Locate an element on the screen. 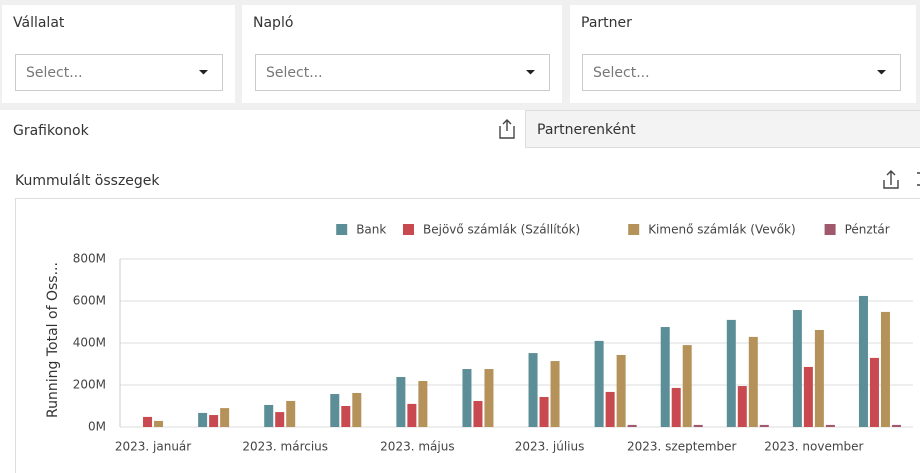 The width and height of the screenshot is (920, 473). x-tick-label: 2023. szeptember is located at coordinates (681, 447).